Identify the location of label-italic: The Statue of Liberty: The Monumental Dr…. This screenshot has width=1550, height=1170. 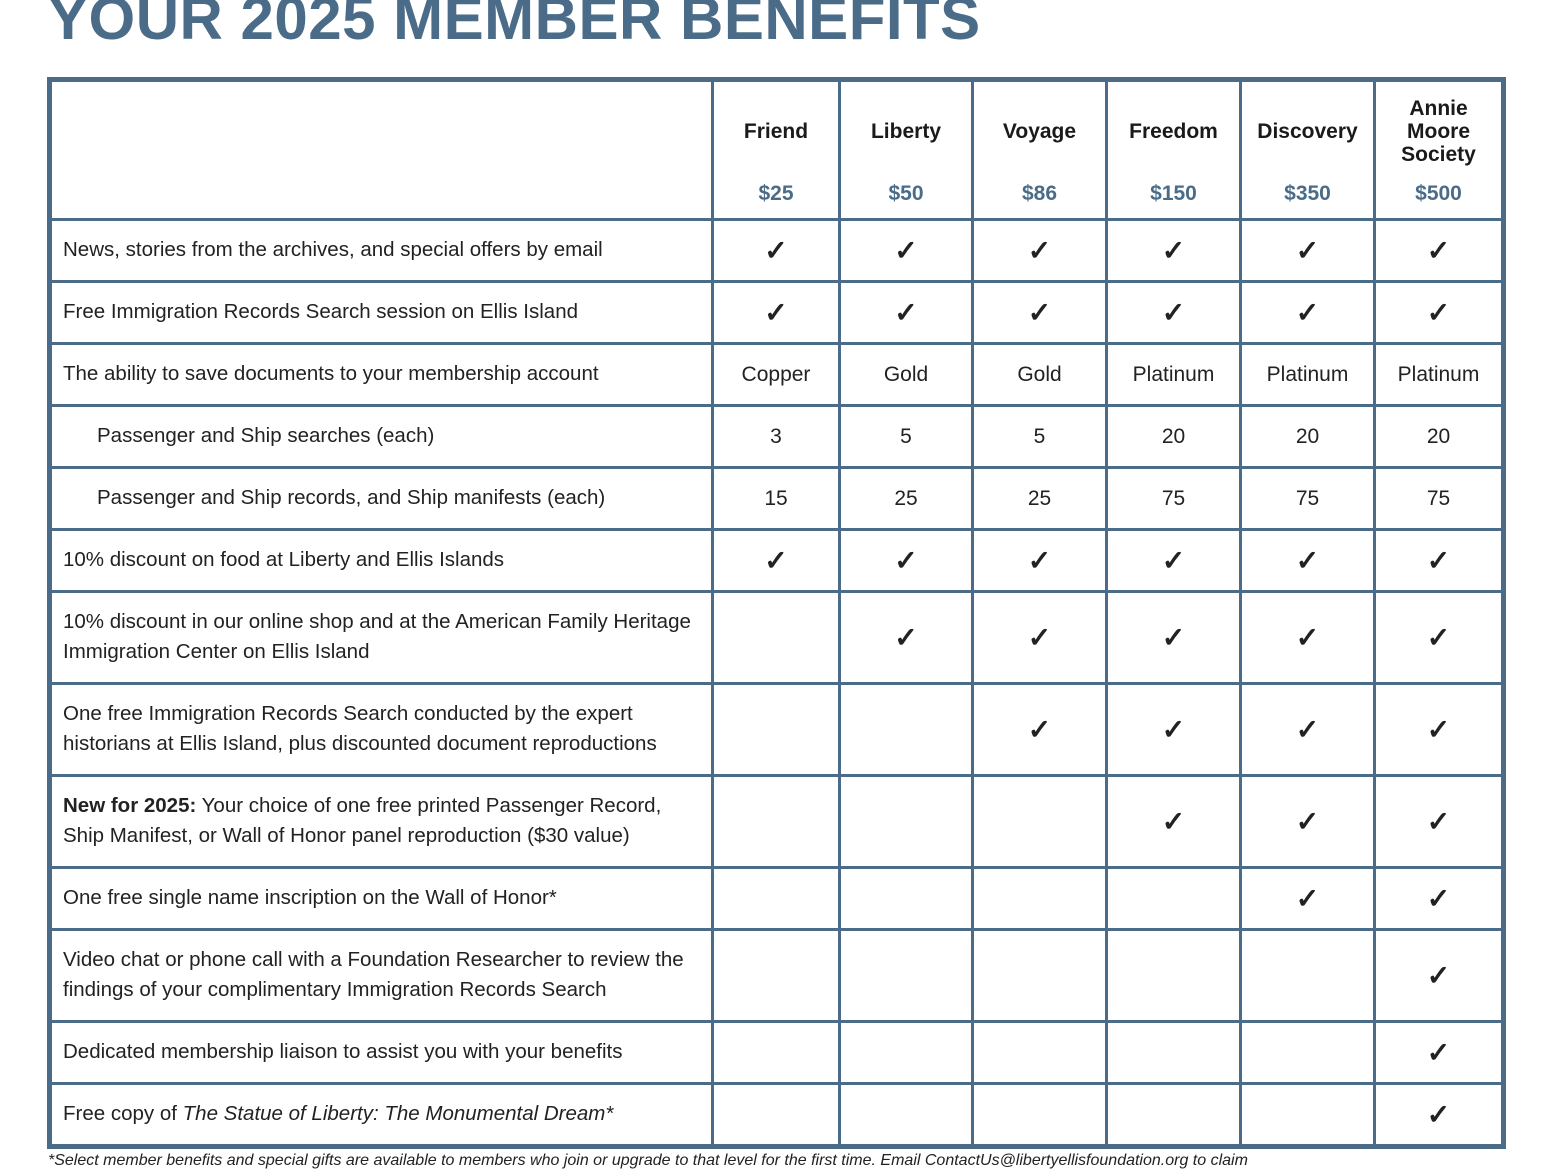
(398, 1113).